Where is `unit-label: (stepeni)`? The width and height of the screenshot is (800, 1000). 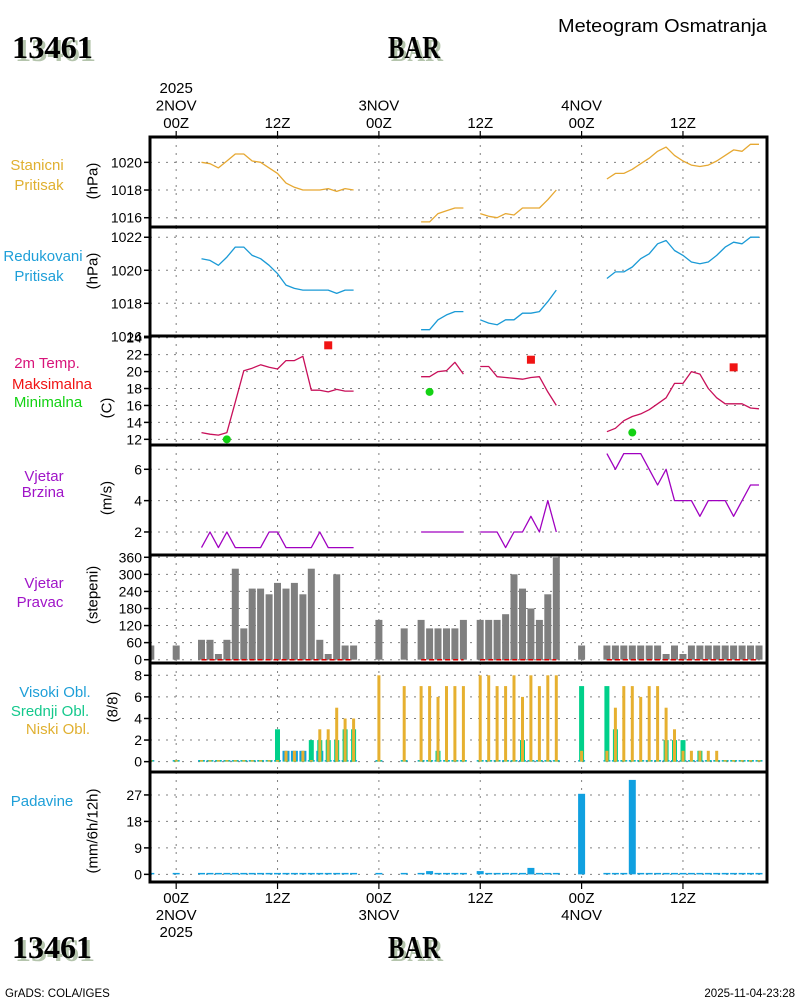 unit-label: (stepeni) is located at coordinates (93, 595).